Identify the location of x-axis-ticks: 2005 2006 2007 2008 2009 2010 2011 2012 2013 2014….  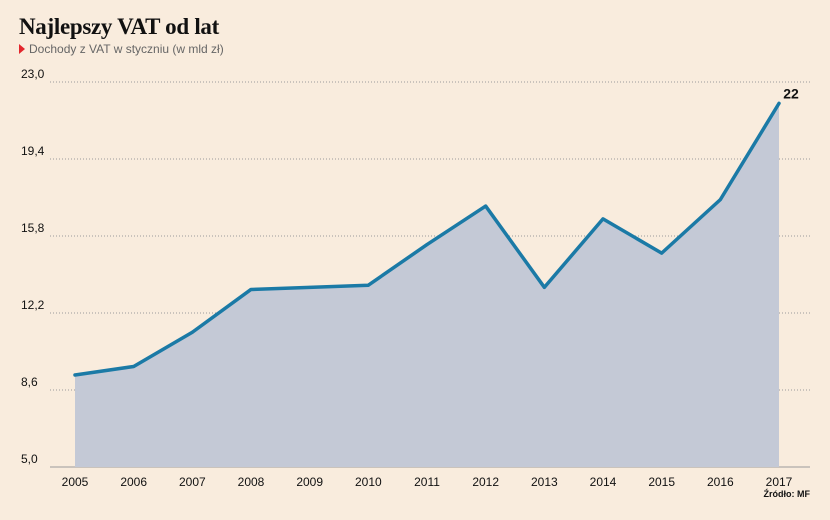
(427, 482).